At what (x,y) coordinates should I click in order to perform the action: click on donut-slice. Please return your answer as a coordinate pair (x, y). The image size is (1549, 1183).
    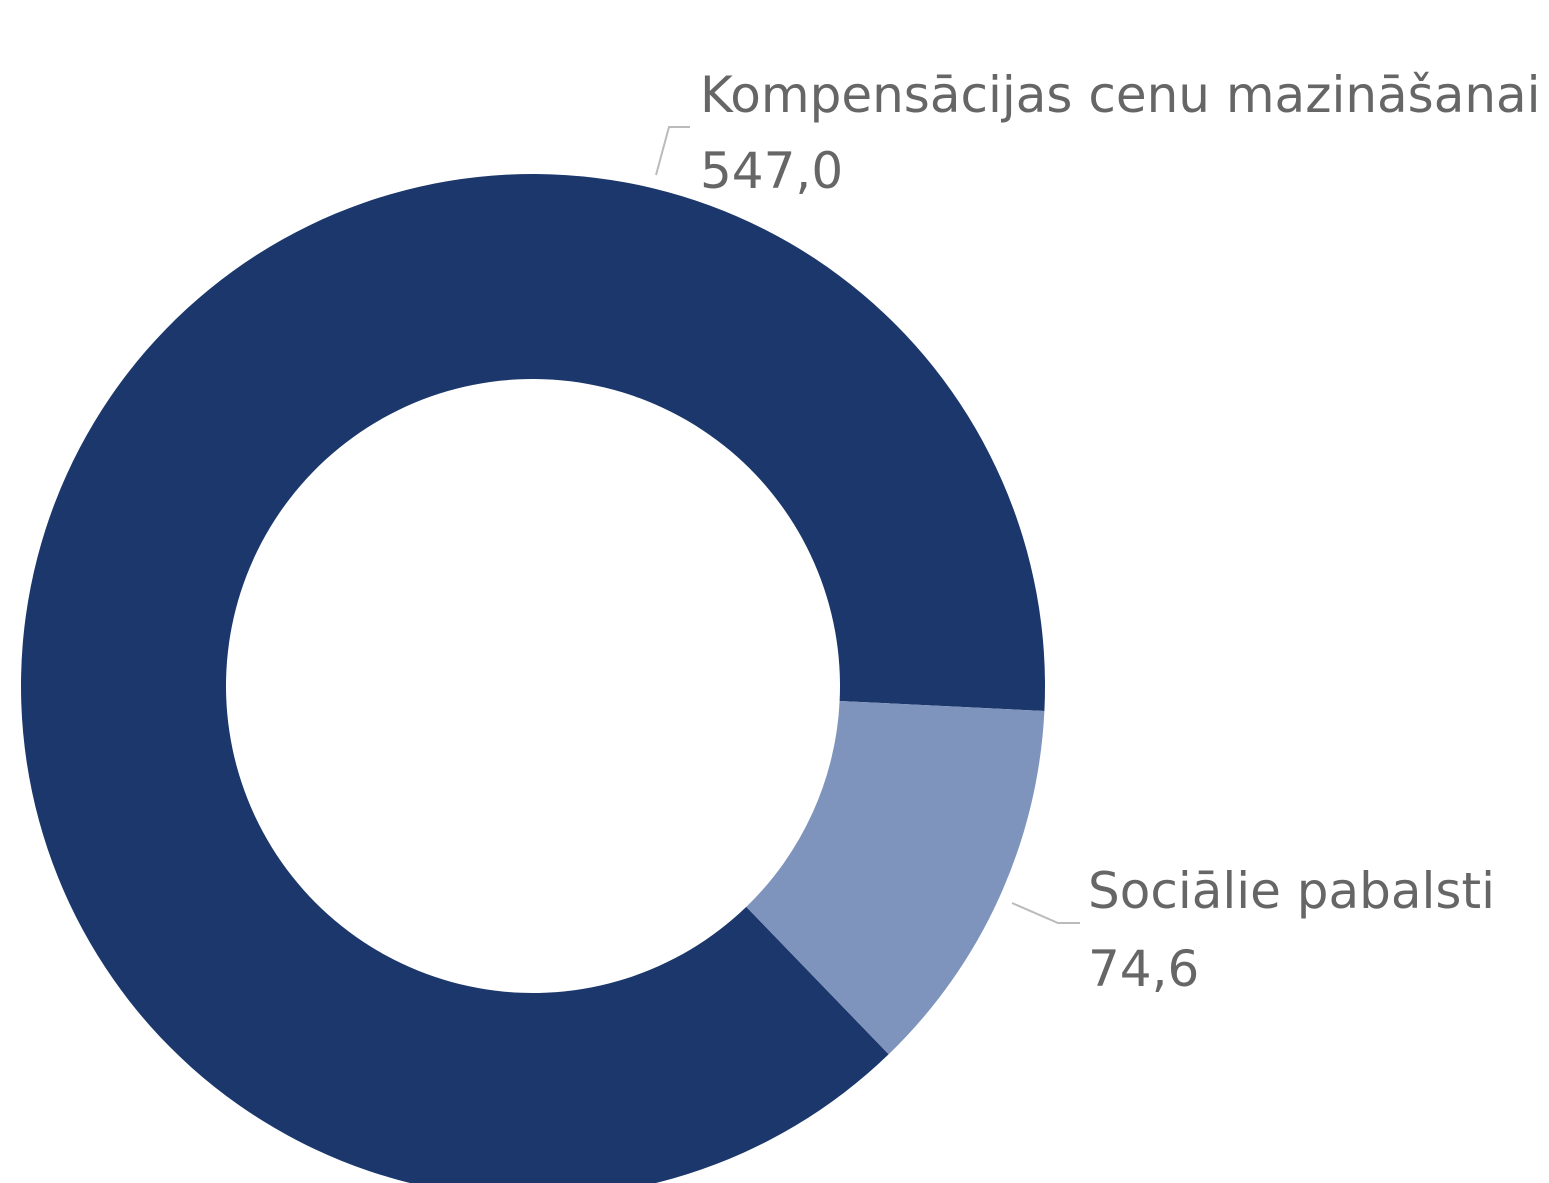
    Looking at the image, I should click on (895, 877).